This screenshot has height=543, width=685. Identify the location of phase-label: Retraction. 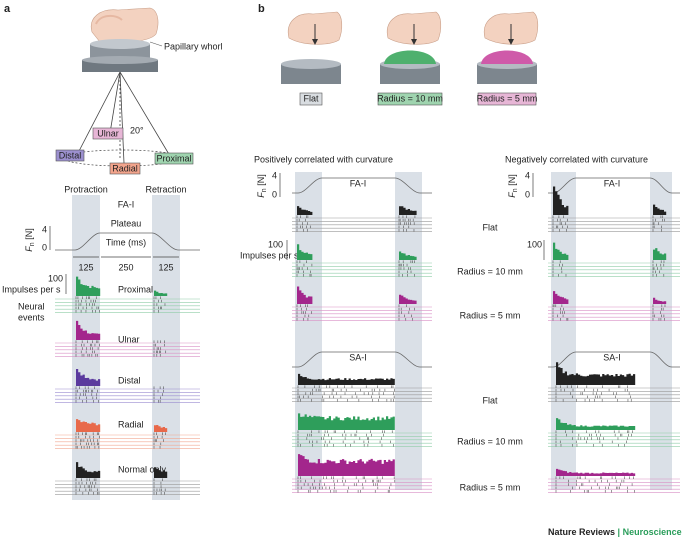
(165, 189).